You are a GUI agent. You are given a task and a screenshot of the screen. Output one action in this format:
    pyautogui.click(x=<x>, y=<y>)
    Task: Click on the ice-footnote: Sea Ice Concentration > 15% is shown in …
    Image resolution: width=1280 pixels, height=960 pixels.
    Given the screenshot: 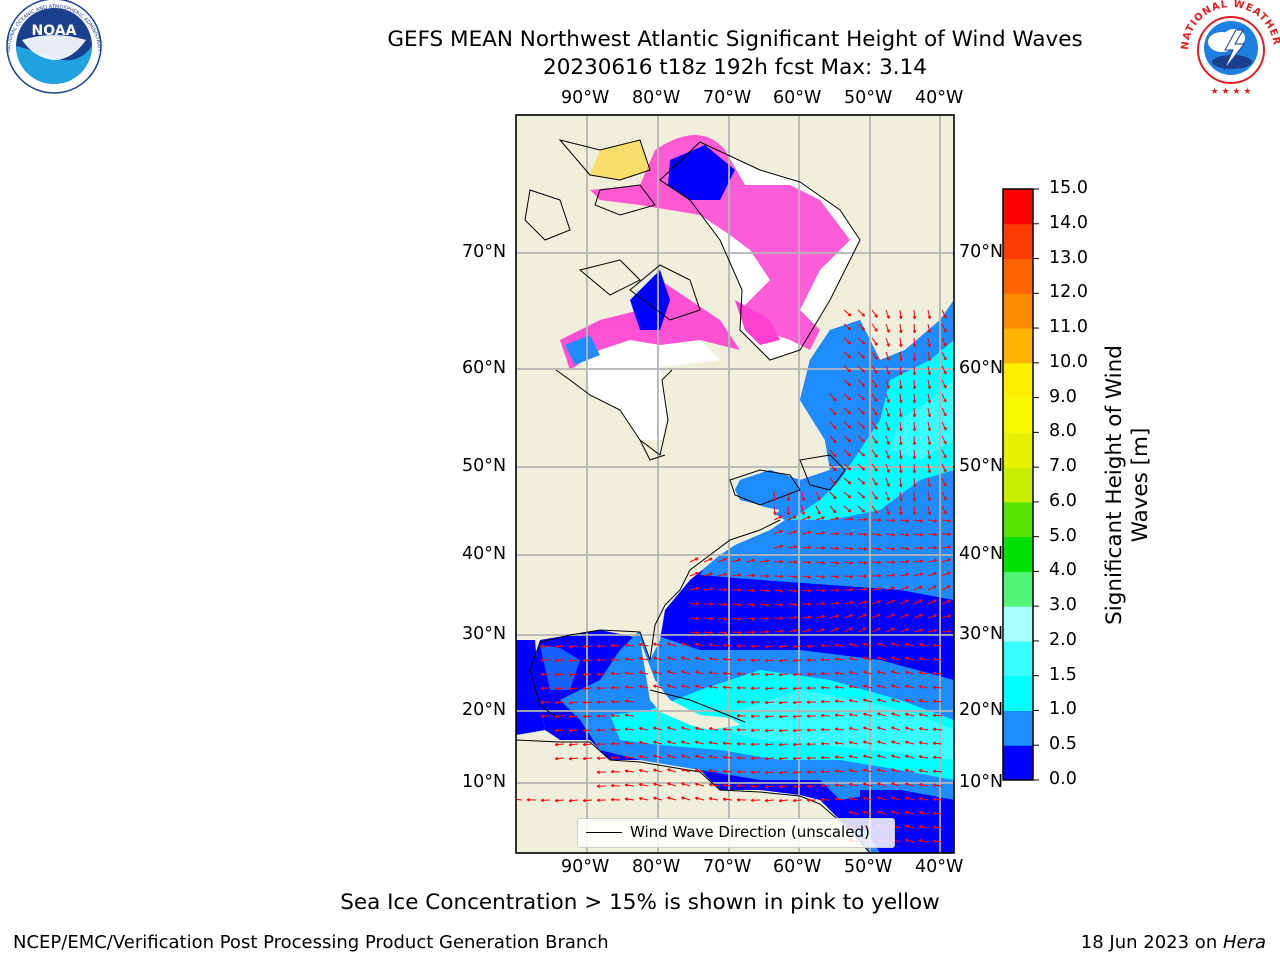 What is the action you would take?
    pyautogui.click(x=640, y=902)
    